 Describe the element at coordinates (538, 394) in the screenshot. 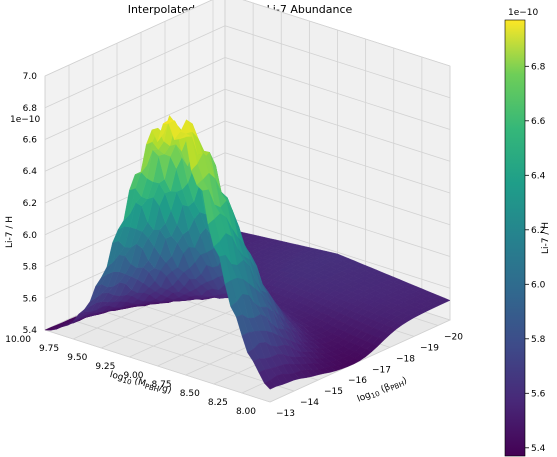

I see `colorbar-tick-label: 5.6` at that location.